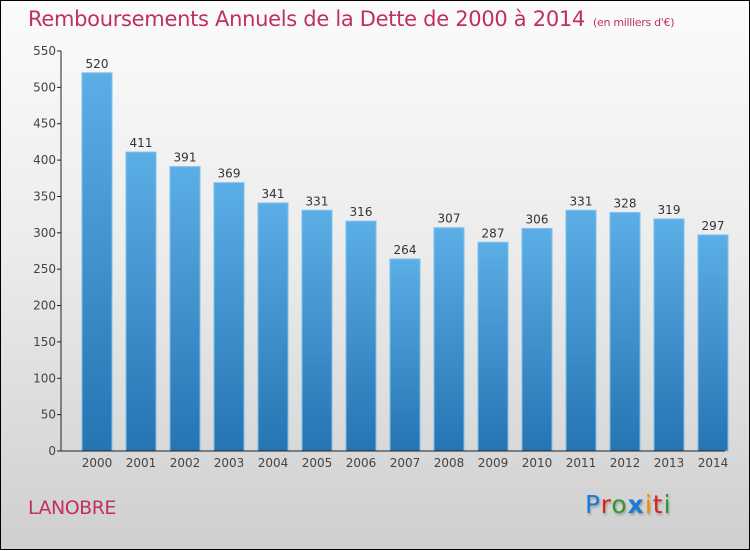 This screenshot has width=750, height=551. I want to click on bar-2013, so click(669, 335).